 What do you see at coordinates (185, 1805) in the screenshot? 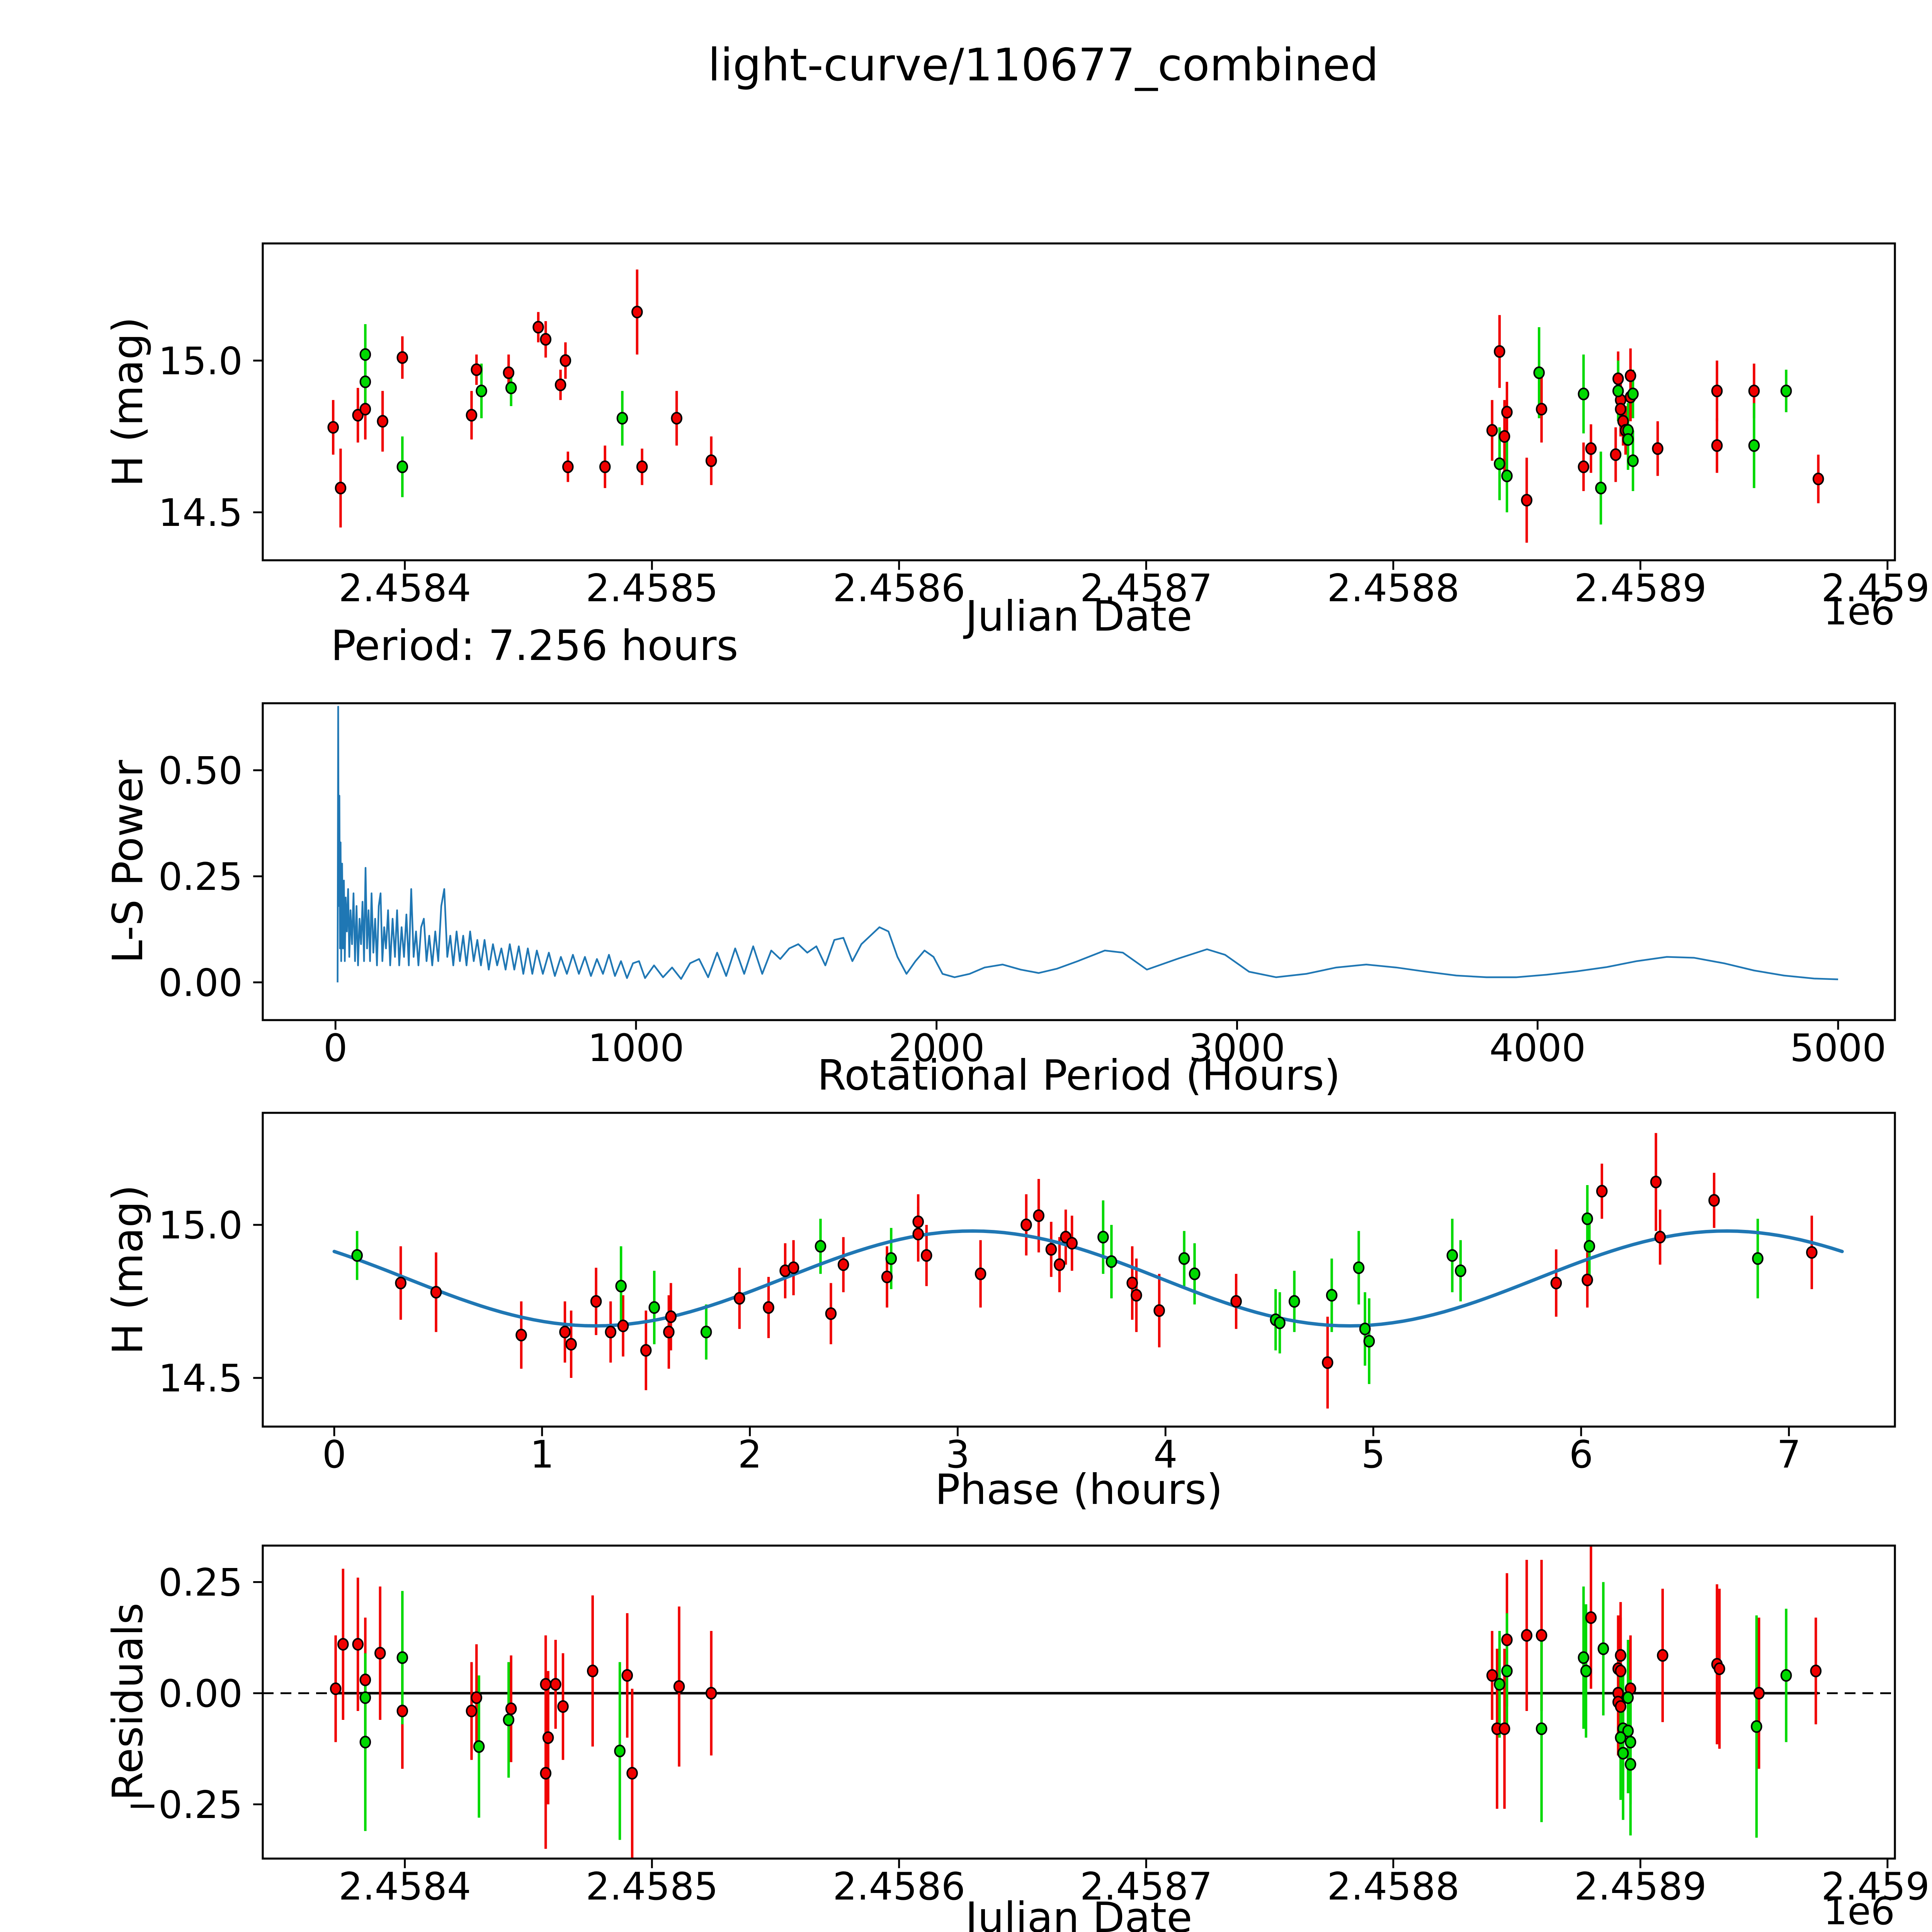
I see `y-tick-label: −0.25` at bounding box center [185, 1805].